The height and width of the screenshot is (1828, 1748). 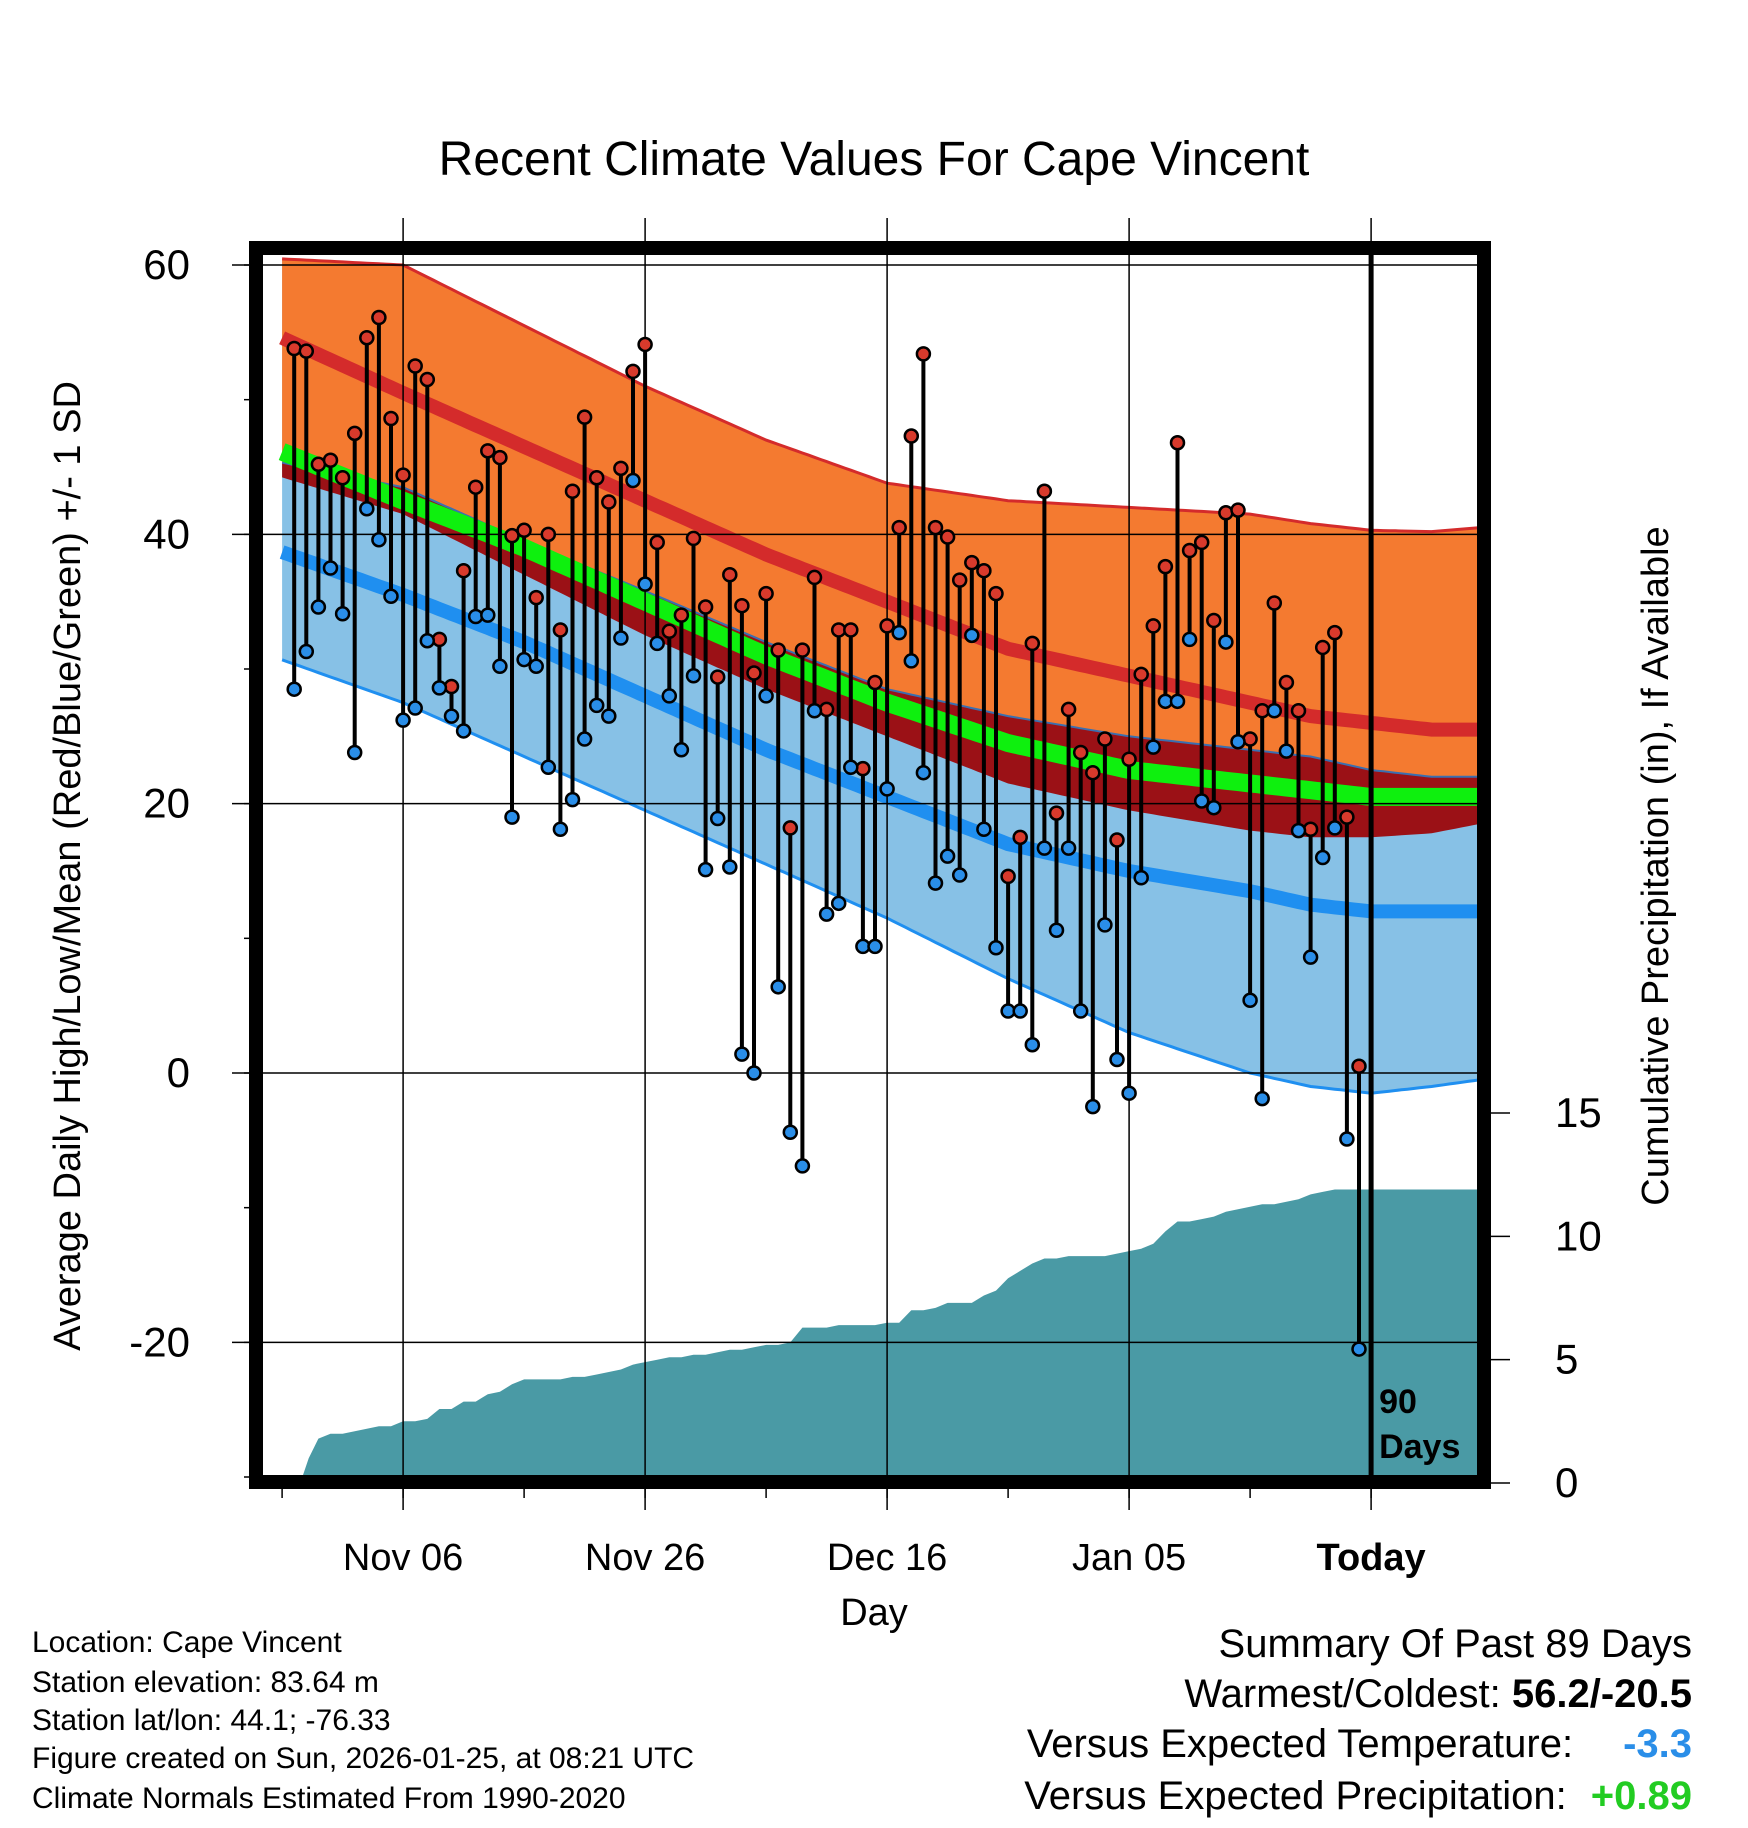 What do you see at coordinates (403, 1558) in the screenshot?
I see `x-tick-label: Nov 06` at bounding box center [403, 1558].